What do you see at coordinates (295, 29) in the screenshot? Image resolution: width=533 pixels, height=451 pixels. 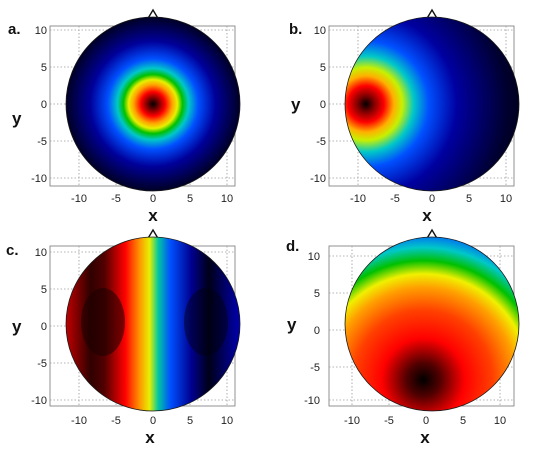 I see `panel-label: b.` at bounding box center [295, 29].